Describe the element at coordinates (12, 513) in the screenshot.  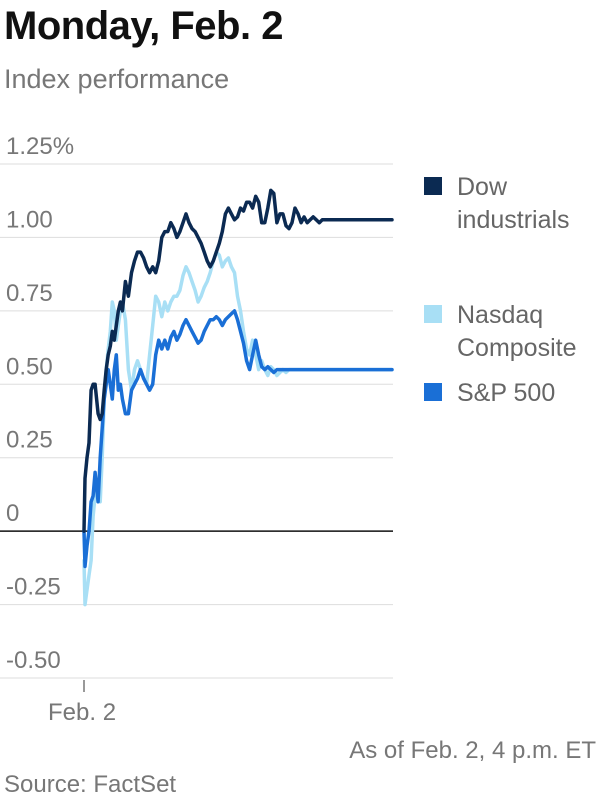
I see `y-tick-label: 0` at that location.